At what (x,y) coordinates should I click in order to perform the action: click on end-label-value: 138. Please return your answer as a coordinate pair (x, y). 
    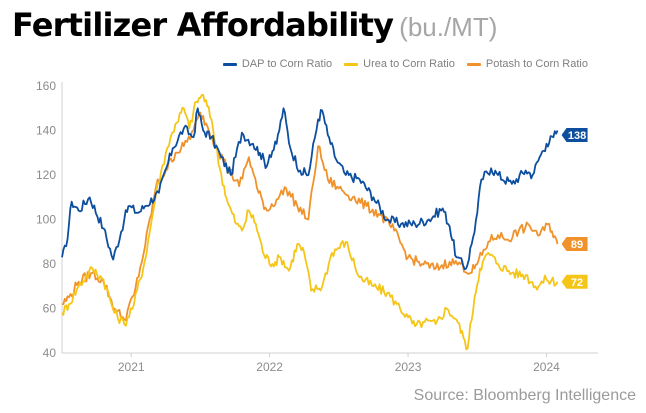
    Looking at the image, I should click on (577, 136).